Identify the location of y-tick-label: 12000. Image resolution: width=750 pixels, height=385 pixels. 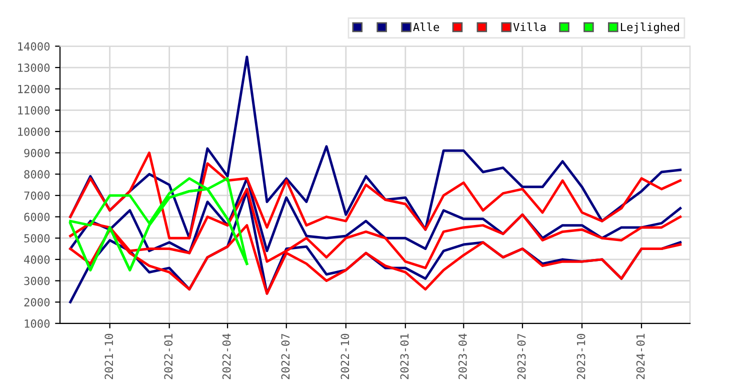
(34, 89).